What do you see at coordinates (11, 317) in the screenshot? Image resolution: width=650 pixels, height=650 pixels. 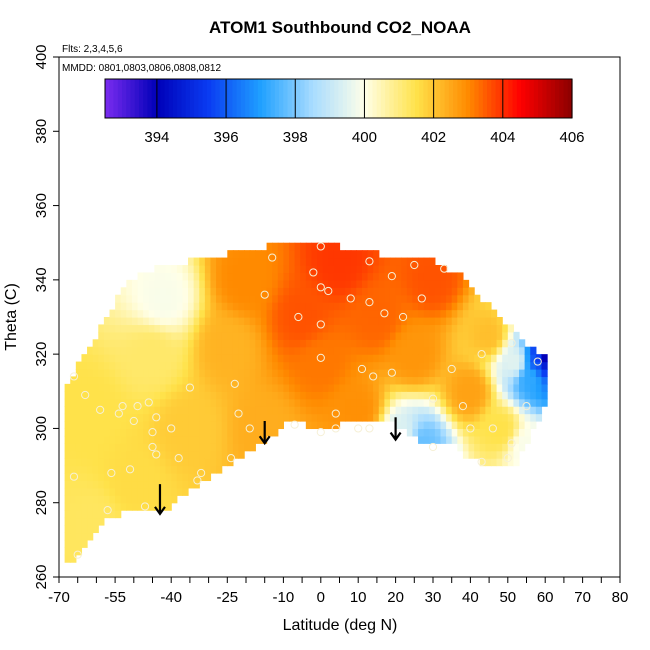 I see `y-axis-label: Theta (C)` at bounding box center [11, 317].